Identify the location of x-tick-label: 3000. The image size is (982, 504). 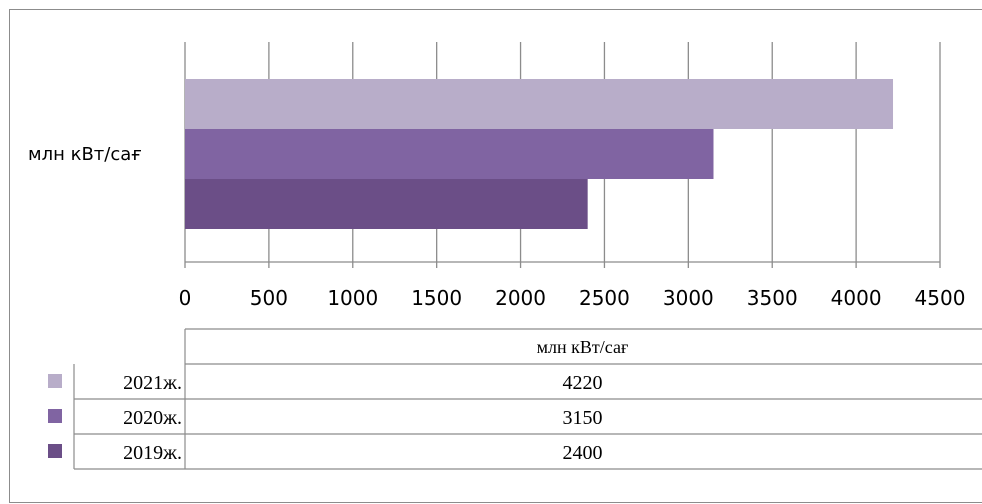
(688, 298).